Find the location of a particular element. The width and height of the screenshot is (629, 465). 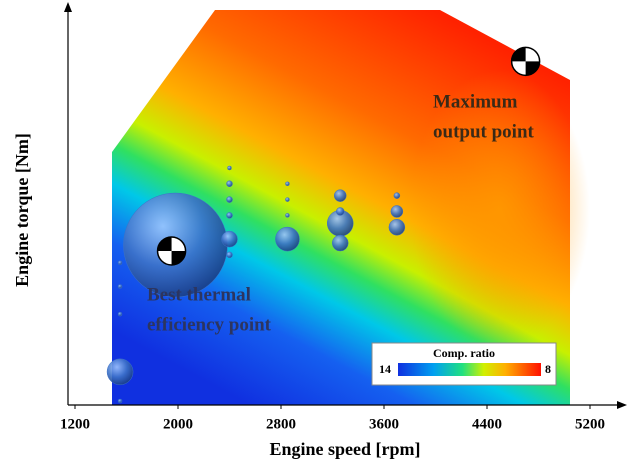

x-tick-label: 1200 is located at coordinates (75, 424).